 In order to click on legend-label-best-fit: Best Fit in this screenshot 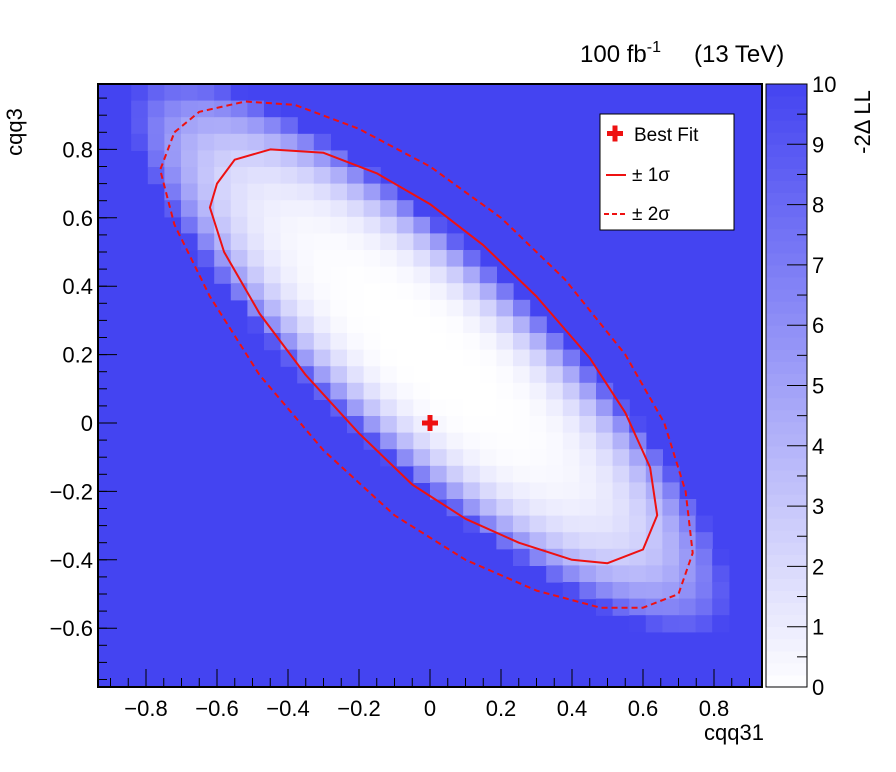, I will do `click(666, 135)`.